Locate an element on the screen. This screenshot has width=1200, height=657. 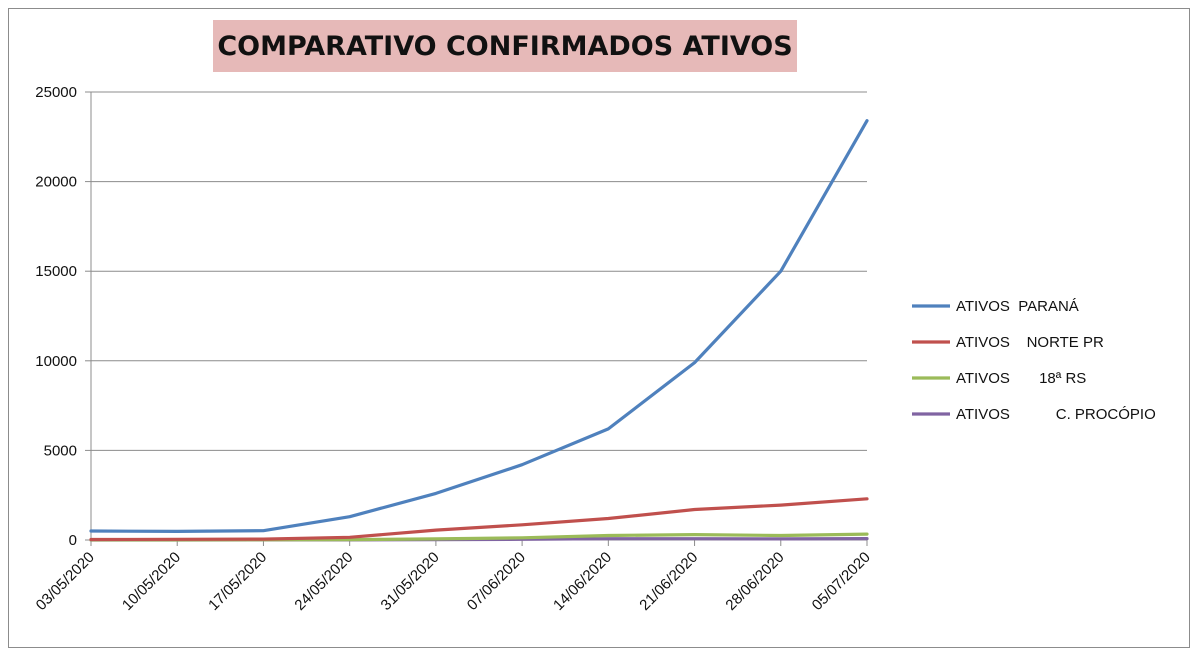
legend-label-1: ATIVOS NORTE PR is located at coordinates (1030, 342).